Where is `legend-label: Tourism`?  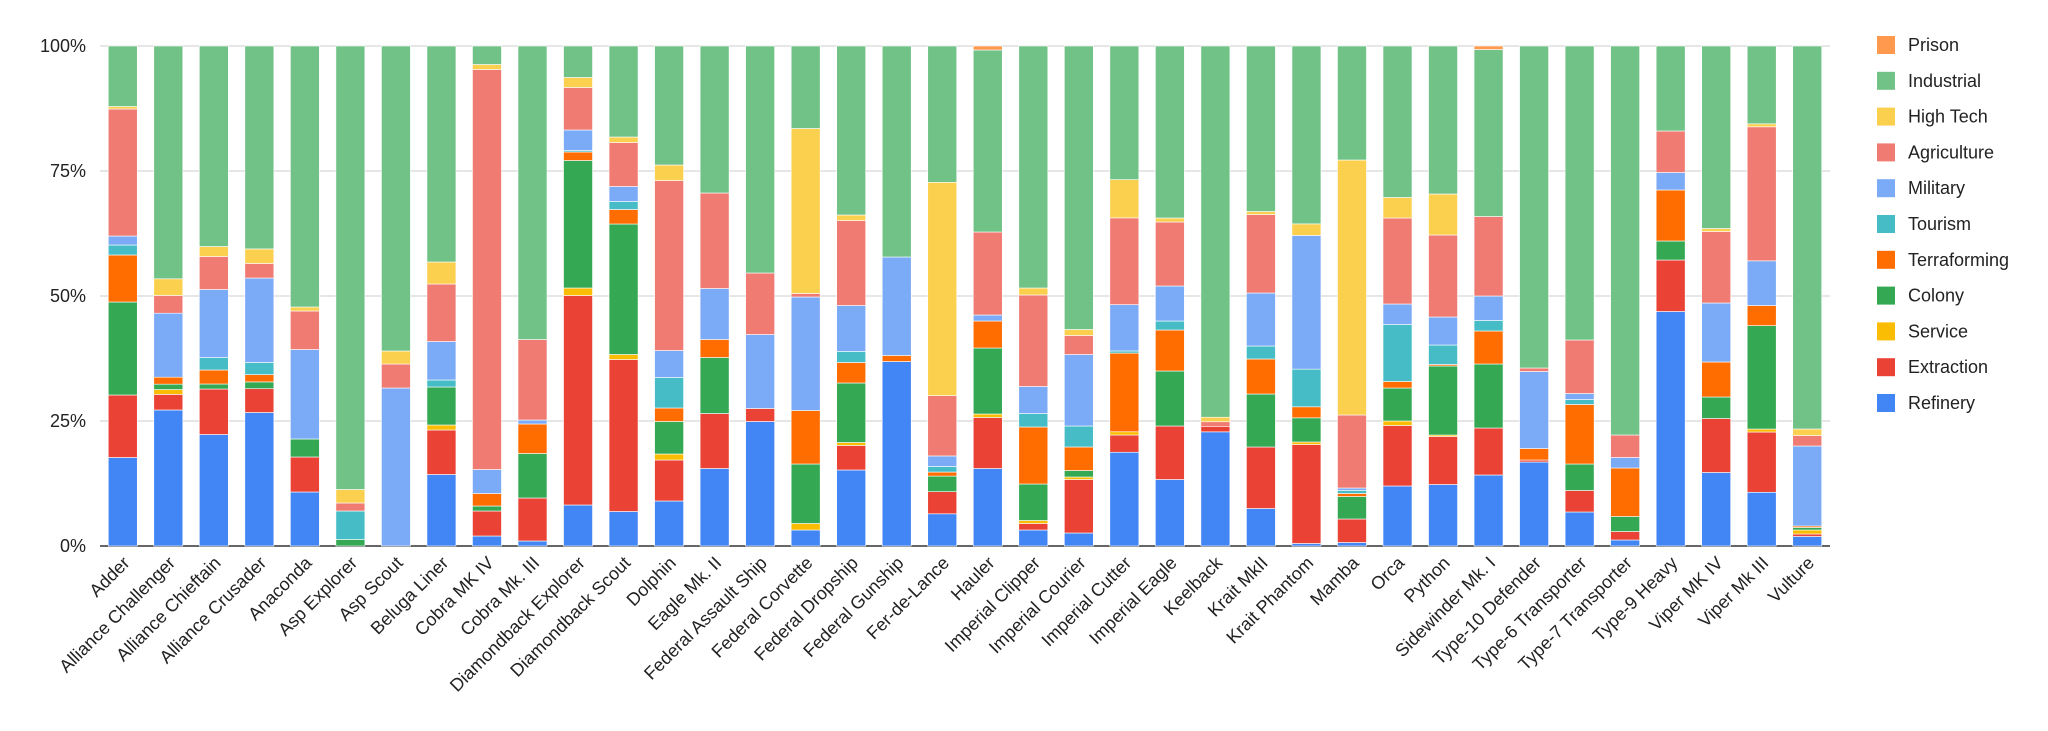 legend-label: Tourism is located at coordinates (1939, 224).